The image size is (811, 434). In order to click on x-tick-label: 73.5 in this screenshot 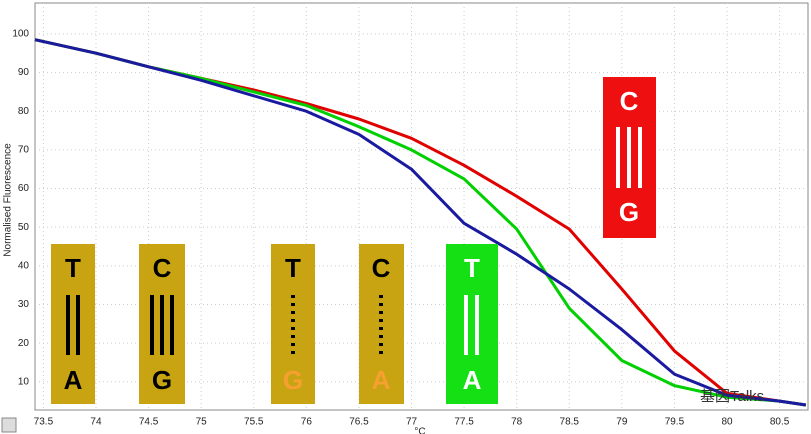, I will do `click(44, 422)`.